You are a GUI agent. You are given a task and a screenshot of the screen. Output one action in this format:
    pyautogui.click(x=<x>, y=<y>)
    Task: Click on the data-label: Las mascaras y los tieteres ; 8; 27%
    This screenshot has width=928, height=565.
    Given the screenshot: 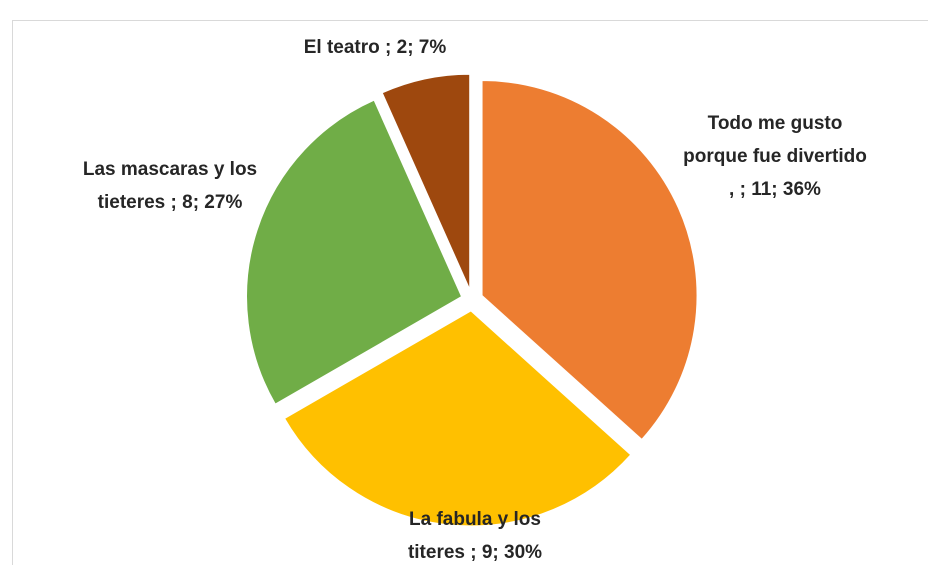 What is the action you would take?
    pyautogui.click(x=170, y=186)
    